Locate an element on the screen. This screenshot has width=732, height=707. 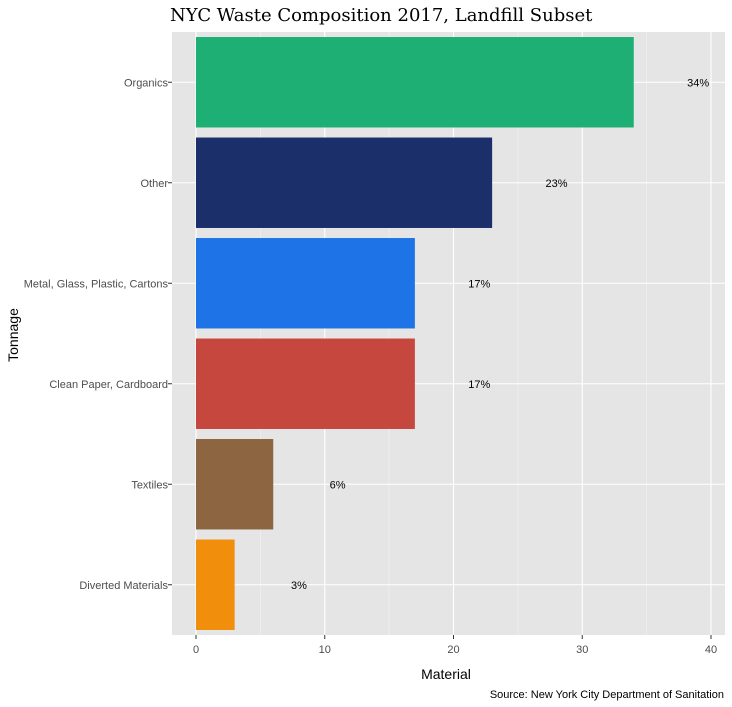
y-axis-title: Tonnage is located at coordinates (13, 335).